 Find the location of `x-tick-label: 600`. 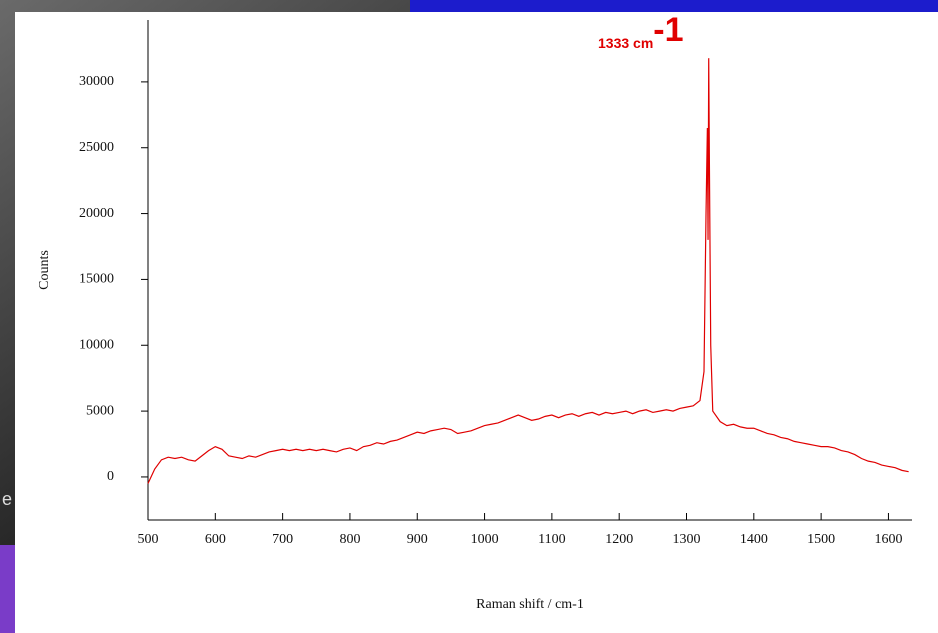

x-tick-label: 600 is located at coordinates (215, 539).